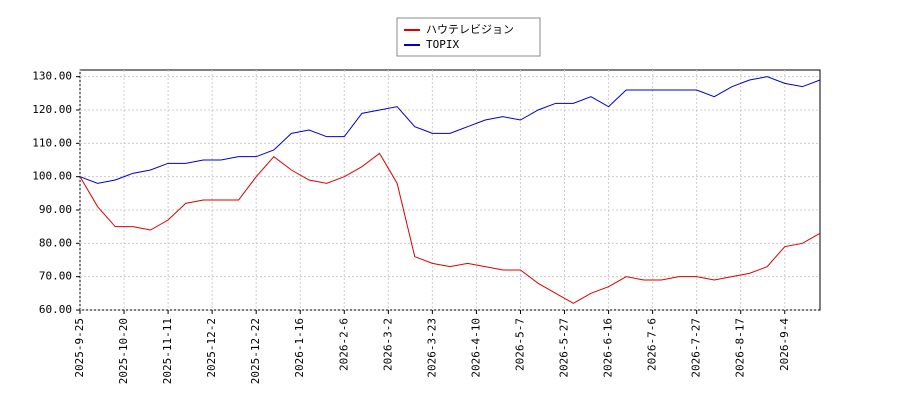 The width and height of the screenshot is (900, 404). Describe the element at coordinates (519, 344) in the screenshot. I see `x-tick-label: 2026-5-7` at that location.